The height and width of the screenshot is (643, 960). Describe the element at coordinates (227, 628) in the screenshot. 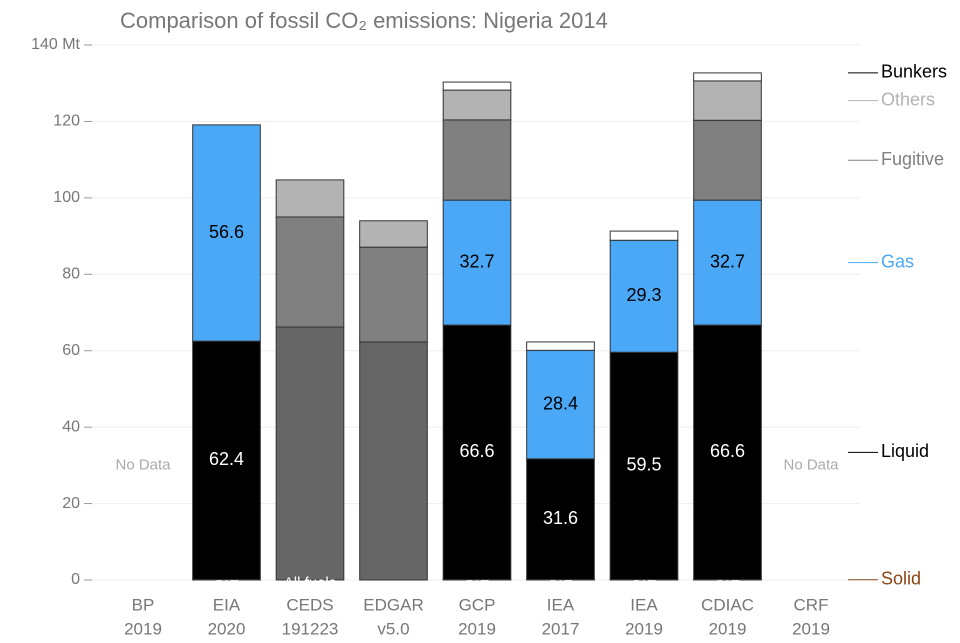

I see `x-tick-label: 2020` at that location.